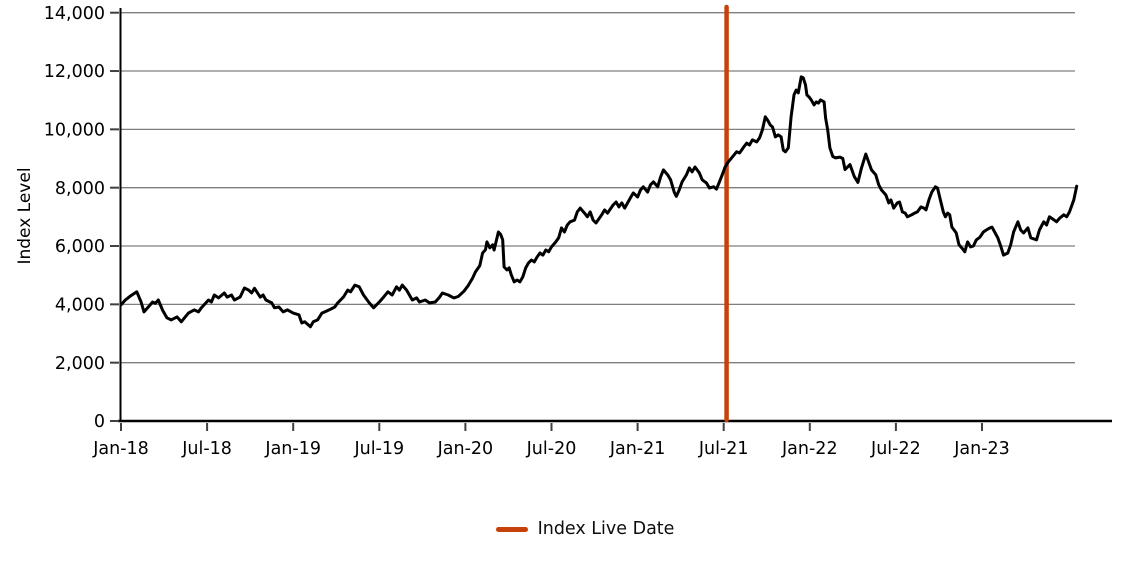 This screenshot has height=573, width=1146. What do you see at coordinates (80, 189) in the screenshot?
I see `y-tick-label: 8,000` at bounding box center [80, 189].